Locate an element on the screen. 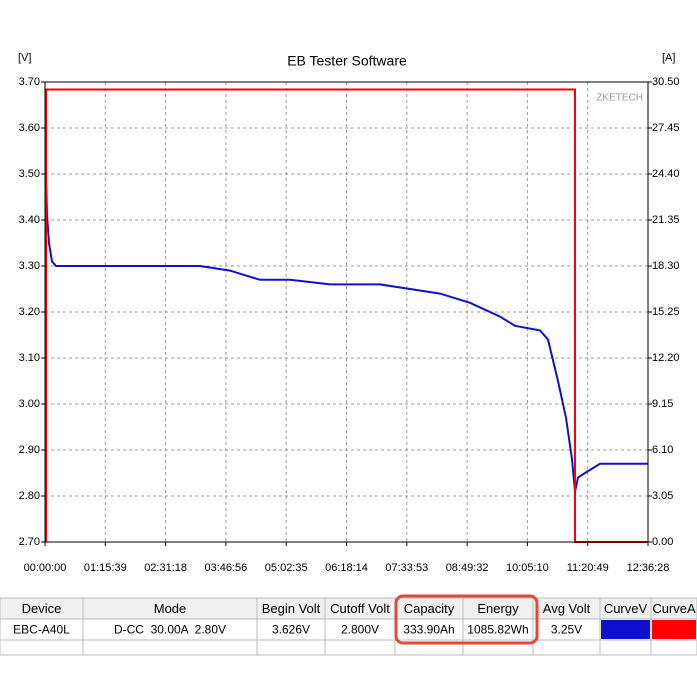 The width and height of the screenshot is (697, 697). watermark: ZKETECH is located at coordinates (619, 98).